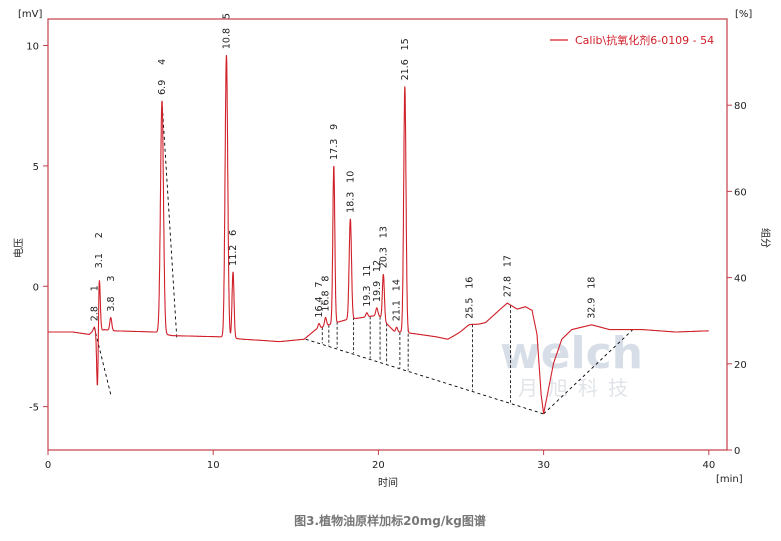 The height and width of the screenshot is (541, 781). I want to click on peak-label: 21.6 15, so click(405, 59).